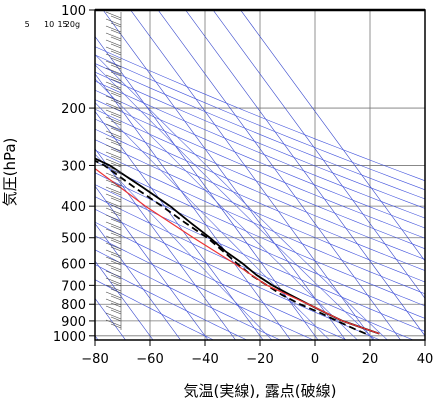  I want to click on mixing-ratio-label: 15, so click(62, 24).